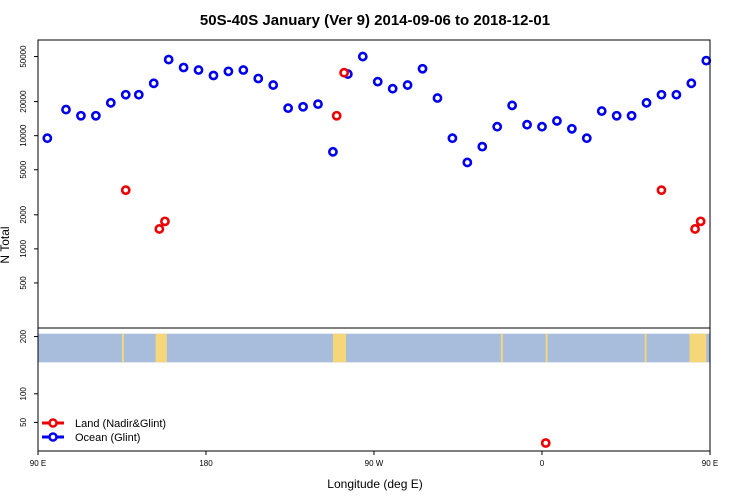 This screenshot has width=750, height=500. What do you see at coordinates (120, 424) in the screenshot?
I see `legend-label-land: Land (Nadir&Glint)` at bounding box center [120, 424].